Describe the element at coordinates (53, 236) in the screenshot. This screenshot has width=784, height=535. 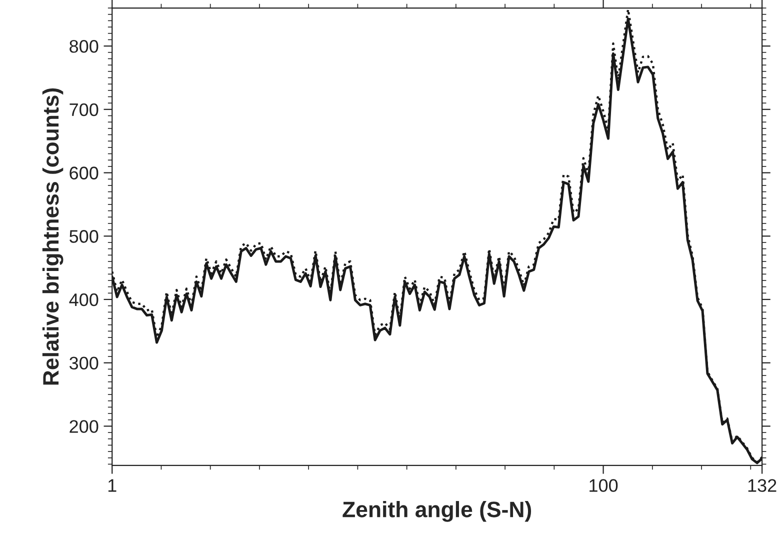
I see `y-axis-title: Relative brightness (counts)` at that location.